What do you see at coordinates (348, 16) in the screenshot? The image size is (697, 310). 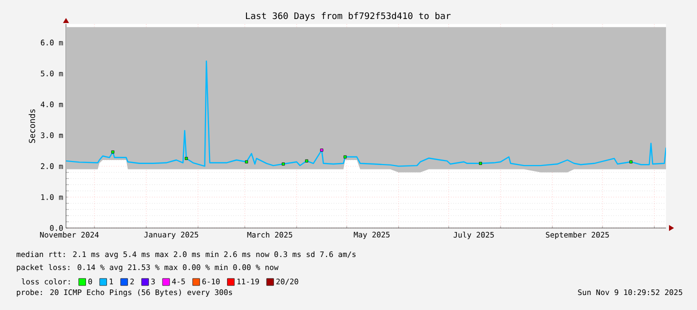 I see `chart-title: Last 360 Days from bf792f53d410 to bar` at bounding box center [348, 16].